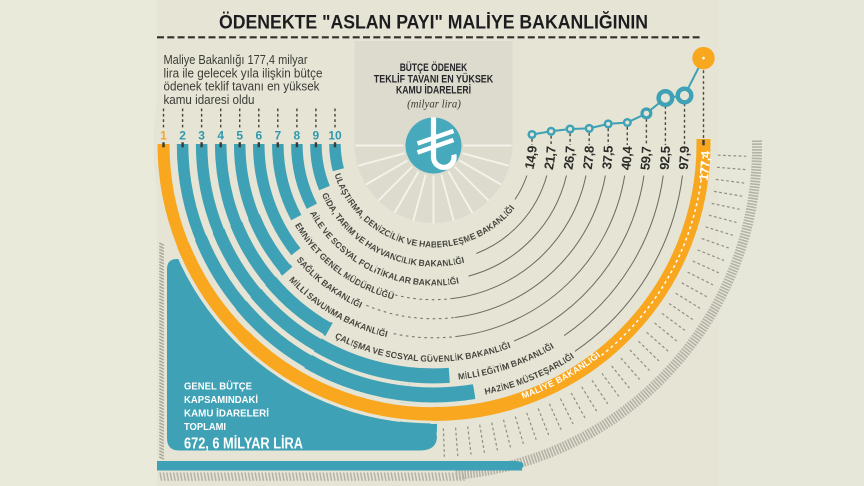 The image size is (864, 486). What do you see at coordinates (201, 136) in the screenshot?
I see `svg-text: 3` at bounding box center [201, 136].